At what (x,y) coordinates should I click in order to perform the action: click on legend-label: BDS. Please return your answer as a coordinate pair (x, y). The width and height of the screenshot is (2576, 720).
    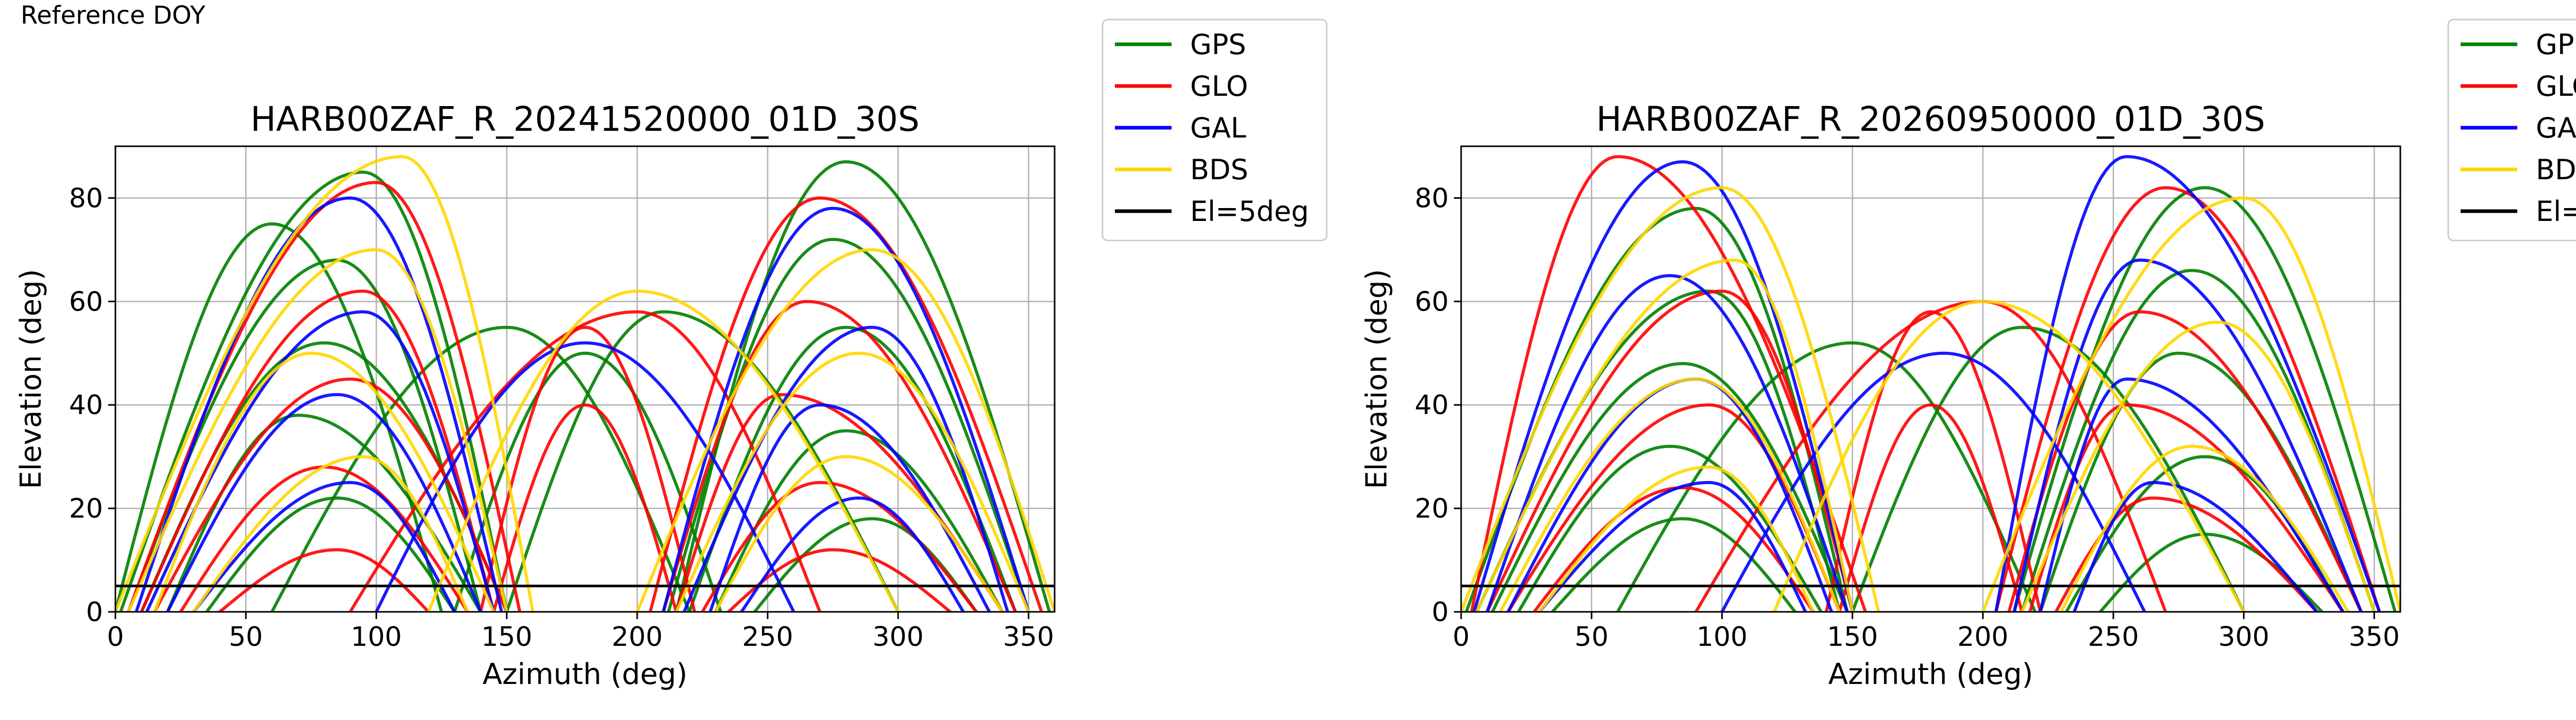
    Looking at the image, I should click on (2556, 169).